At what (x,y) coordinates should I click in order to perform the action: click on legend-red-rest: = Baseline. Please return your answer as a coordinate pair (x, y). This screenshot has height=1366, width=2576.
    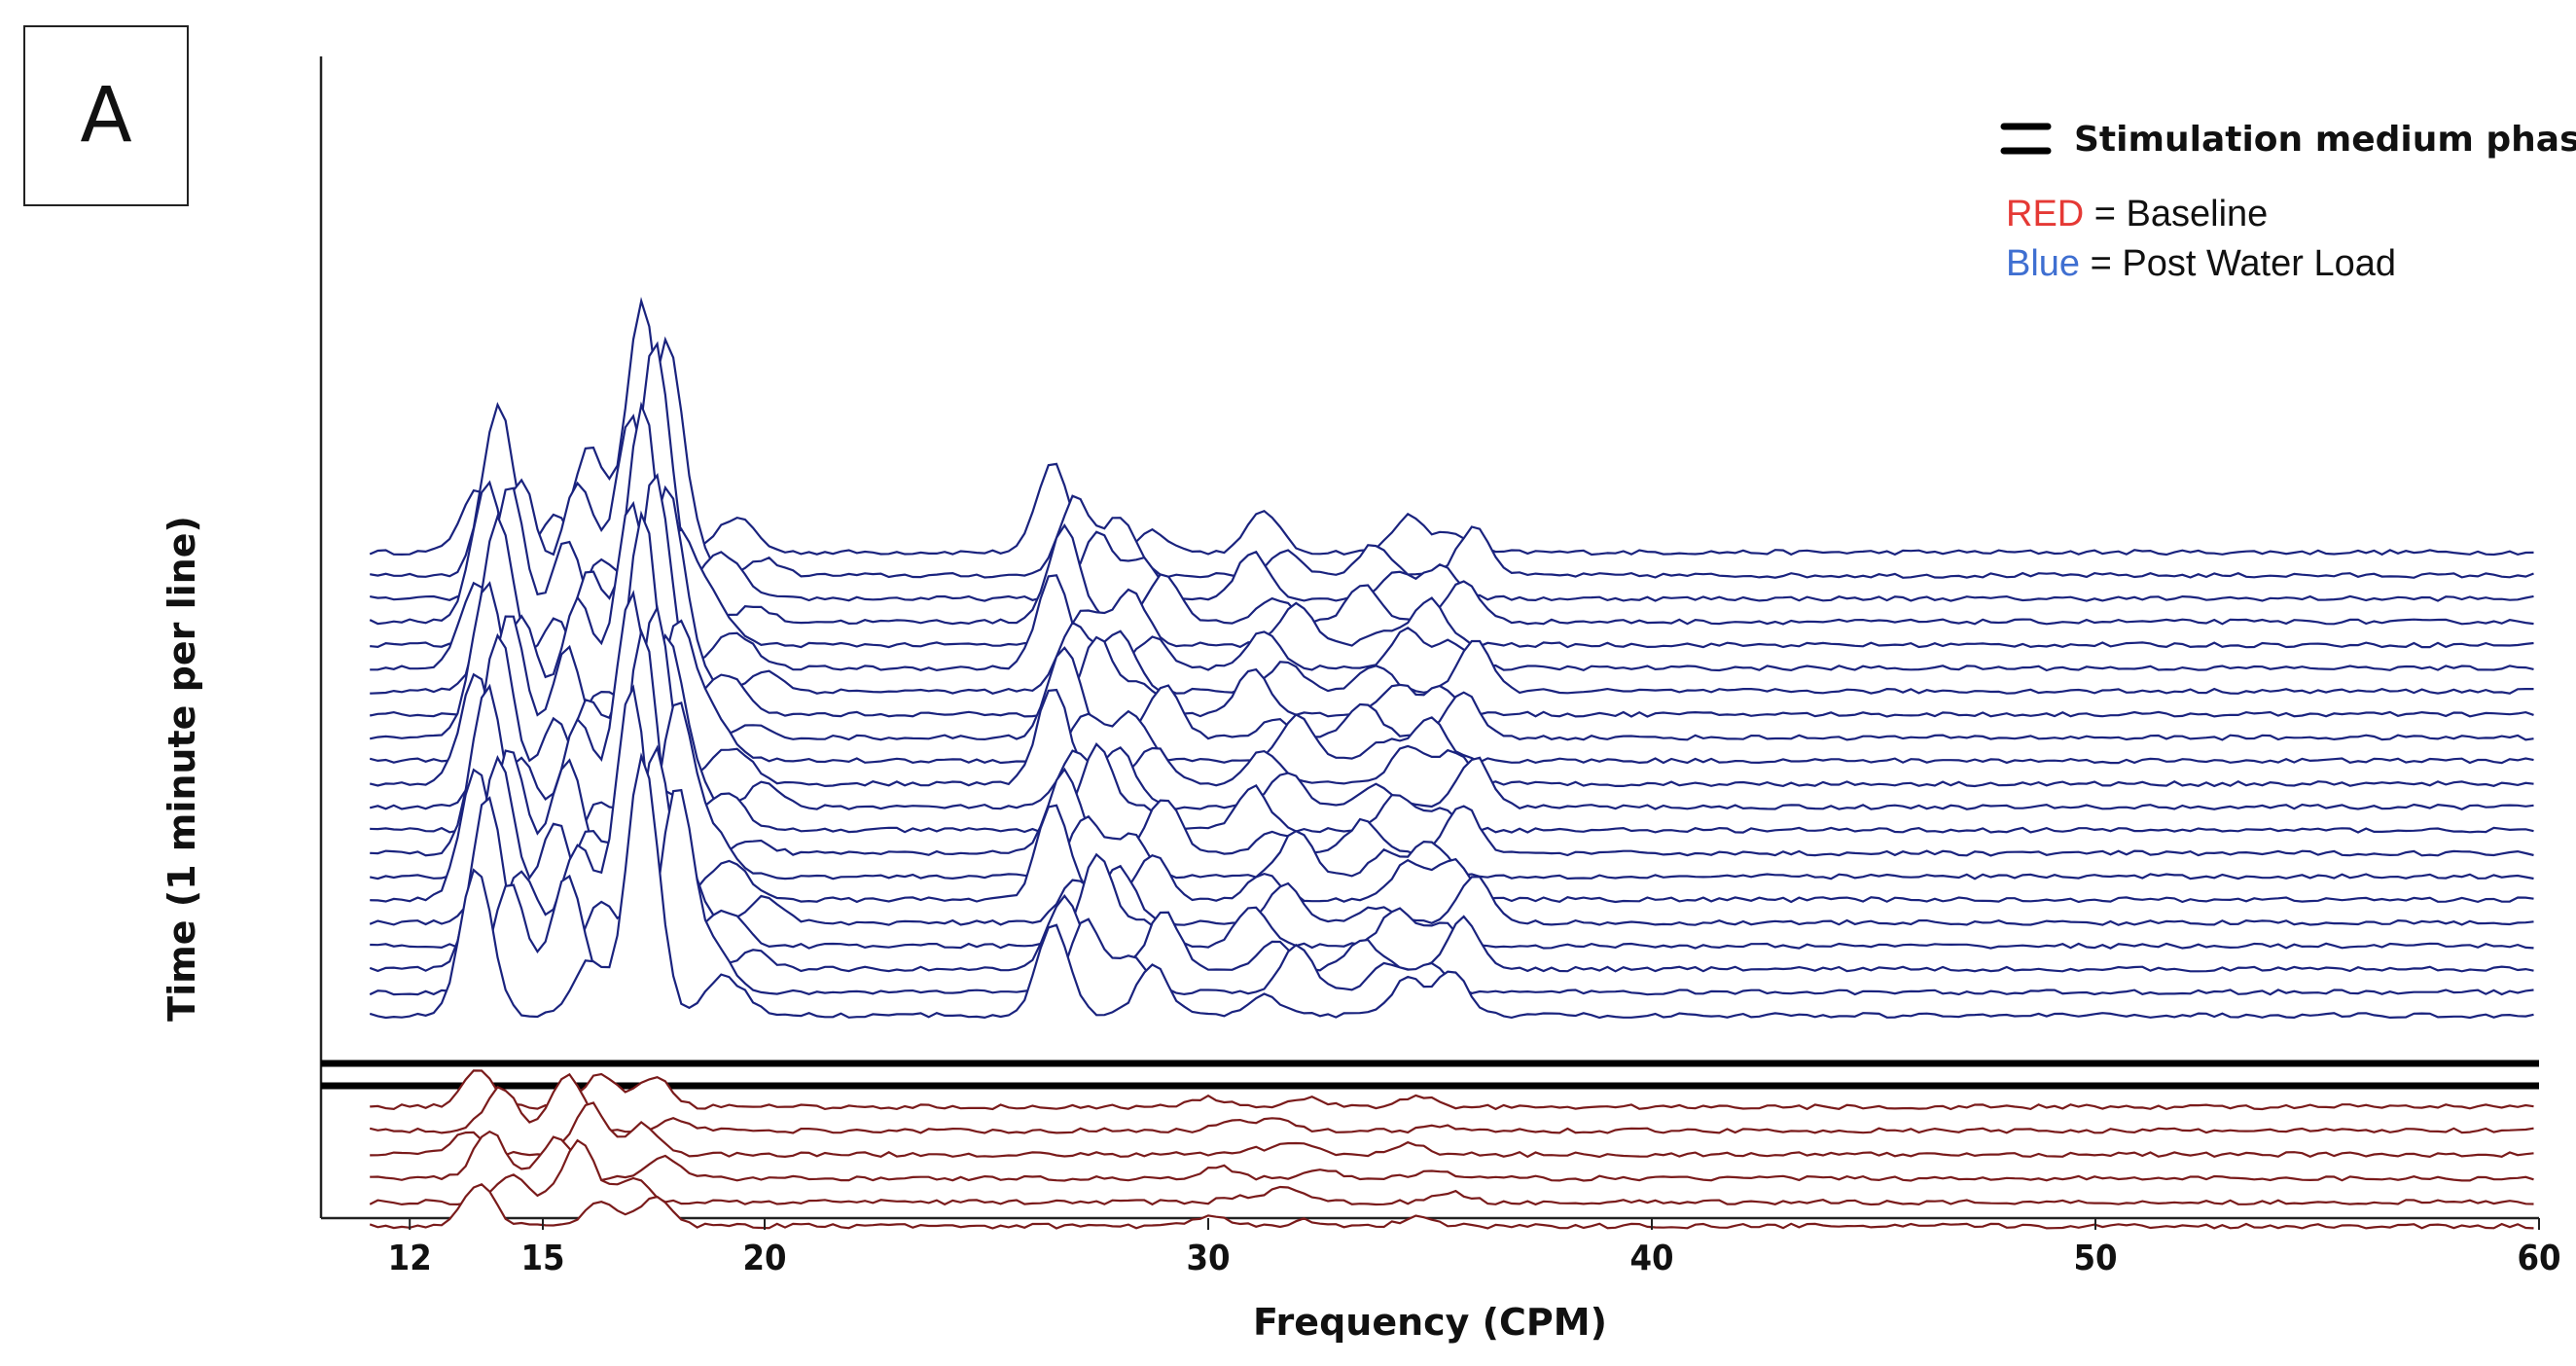
    Looking at the image, I should click on (2176, 214).